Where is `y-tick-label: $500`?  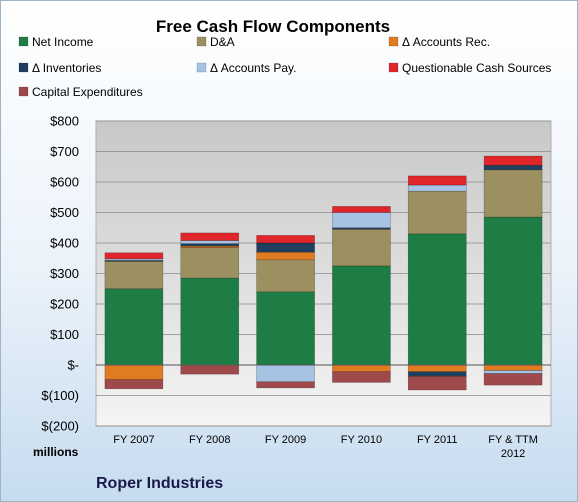
y-tick-label: $500 is located at coordinates (64, 212).